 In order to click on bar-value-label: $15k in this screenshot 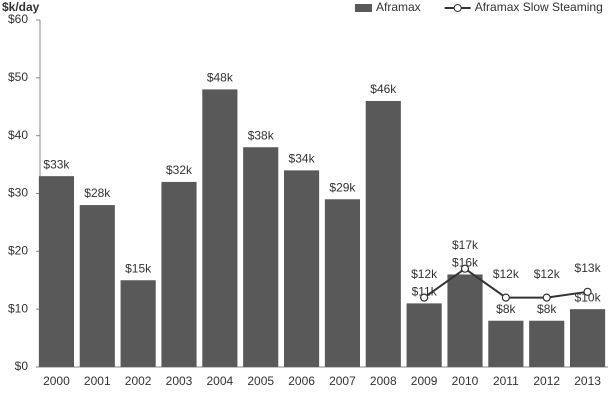, I will do `click(138, 268)`.